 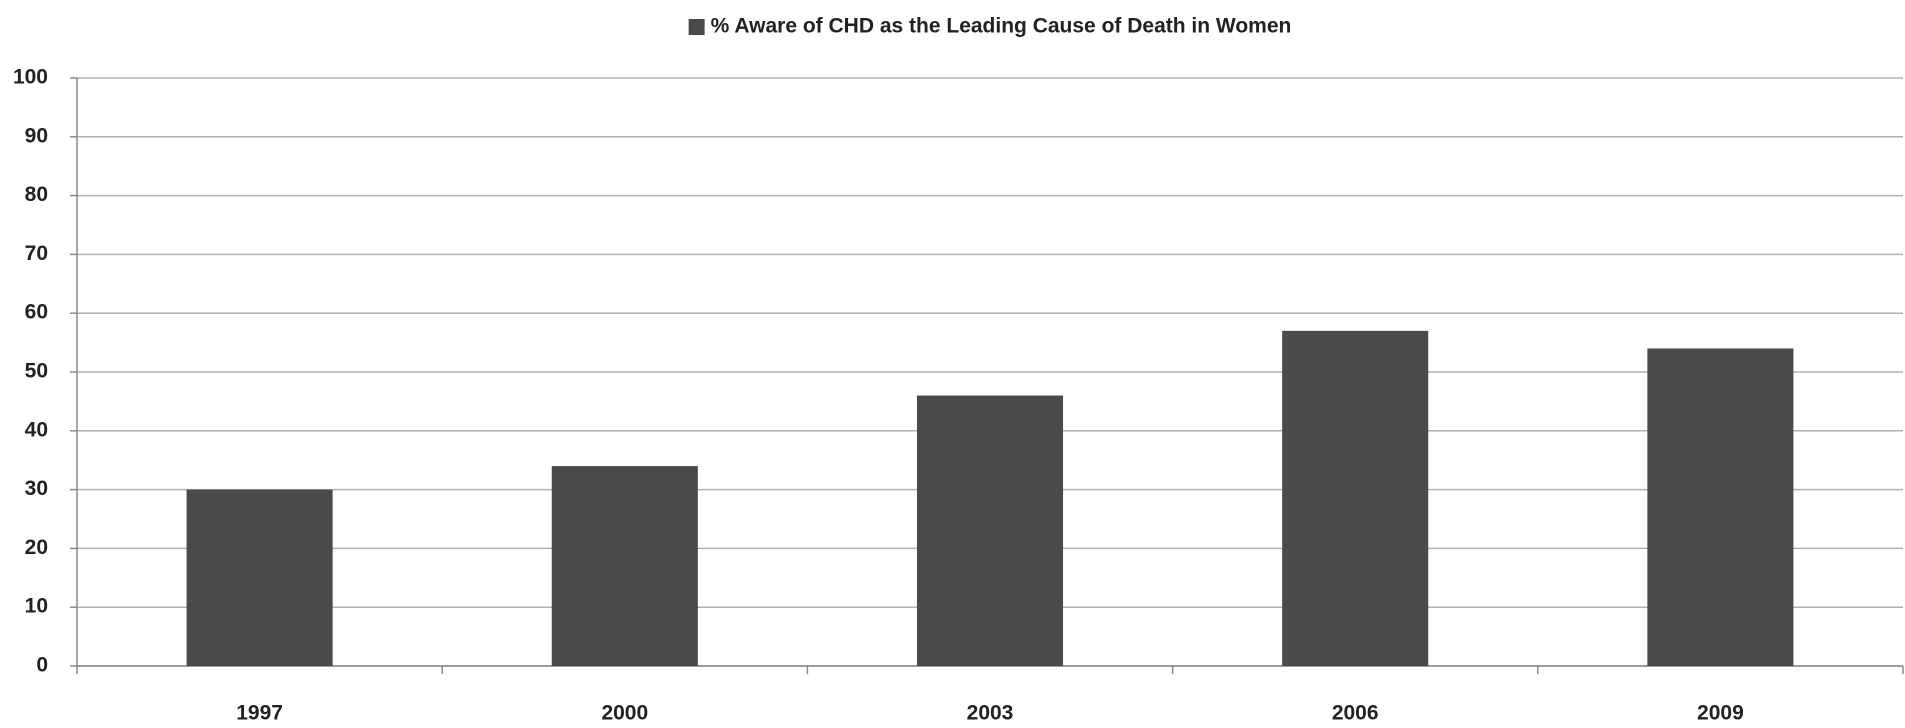 What do you see at coordinates (42, 665) in the screenshot?
I see `y-tick-label: 0` at bounding box center [42, 665].